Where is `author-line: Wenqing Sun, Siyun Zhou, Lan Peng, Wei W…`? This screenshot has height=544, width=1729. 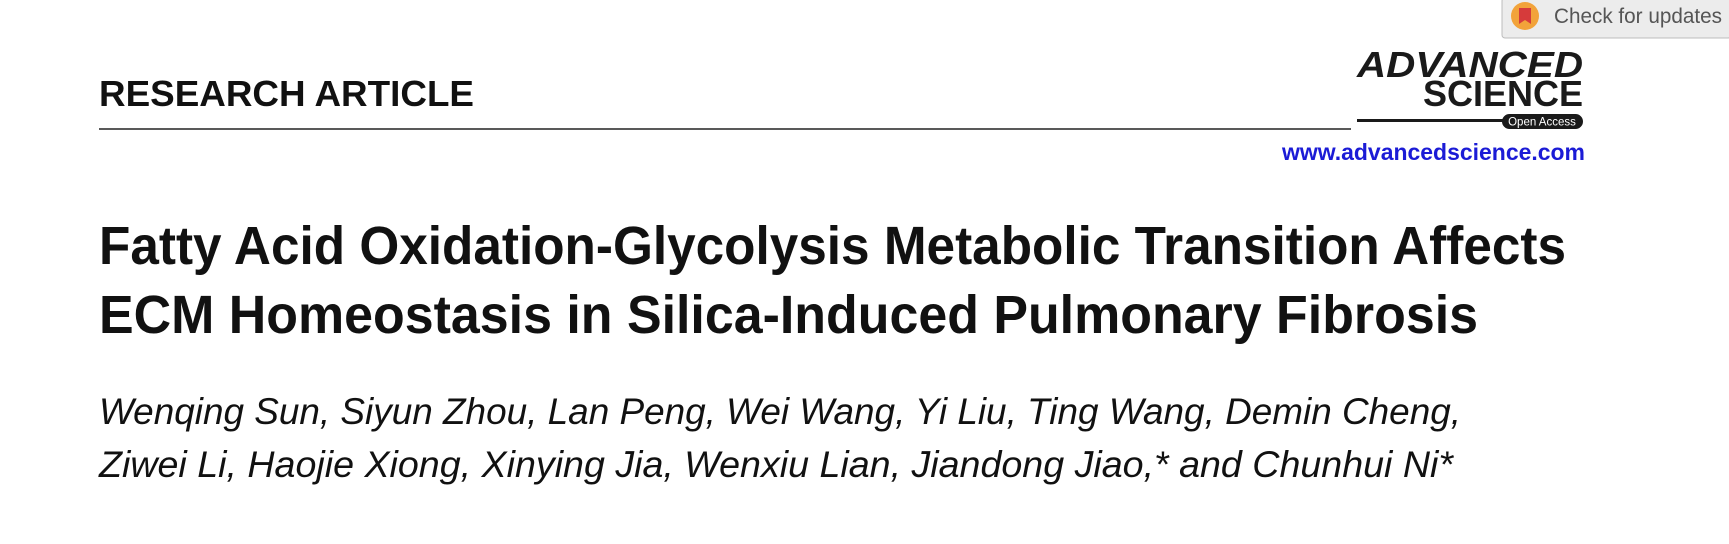
author-line: Wenqing Sun, Siyun Zhou, Lan Peng, Wei W… is located at coordinates (780, 411).